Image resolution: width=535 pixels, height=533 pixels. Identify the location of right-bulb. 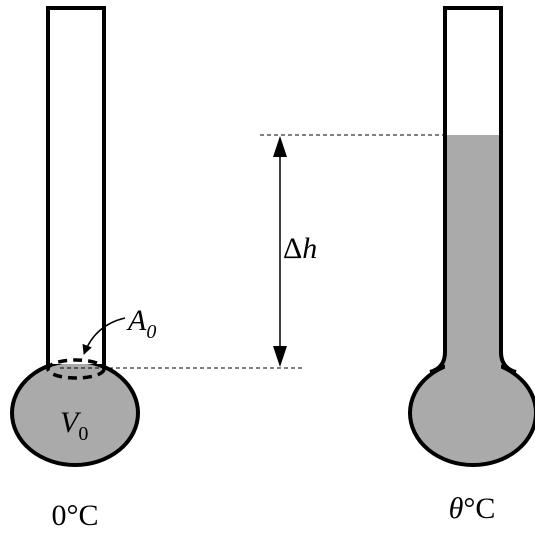
(471, 413).